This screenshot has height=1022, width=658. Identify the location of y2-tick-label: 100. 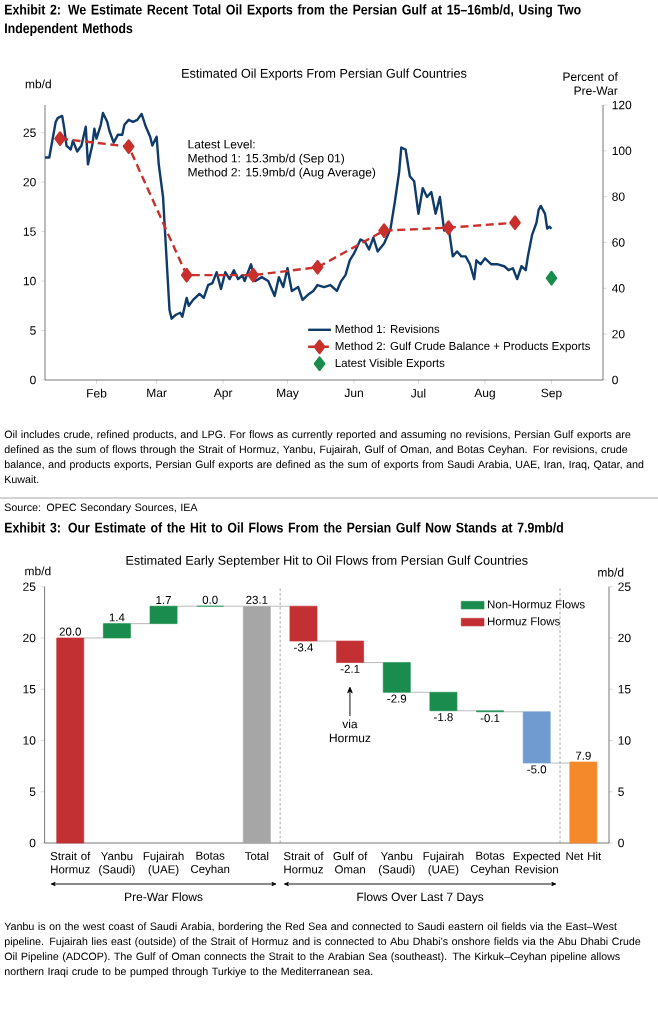
(622, 151).